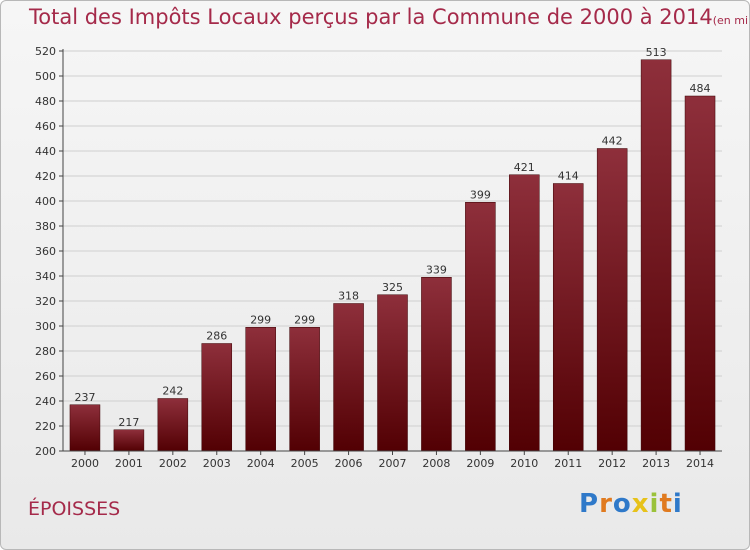 Image resolution: width=750 pixels, height=550 pixels. What do you see at coordinates (612, 463) in the screenshot?
I see `x-tick-label: 2012` at bounding box center [612, 463].